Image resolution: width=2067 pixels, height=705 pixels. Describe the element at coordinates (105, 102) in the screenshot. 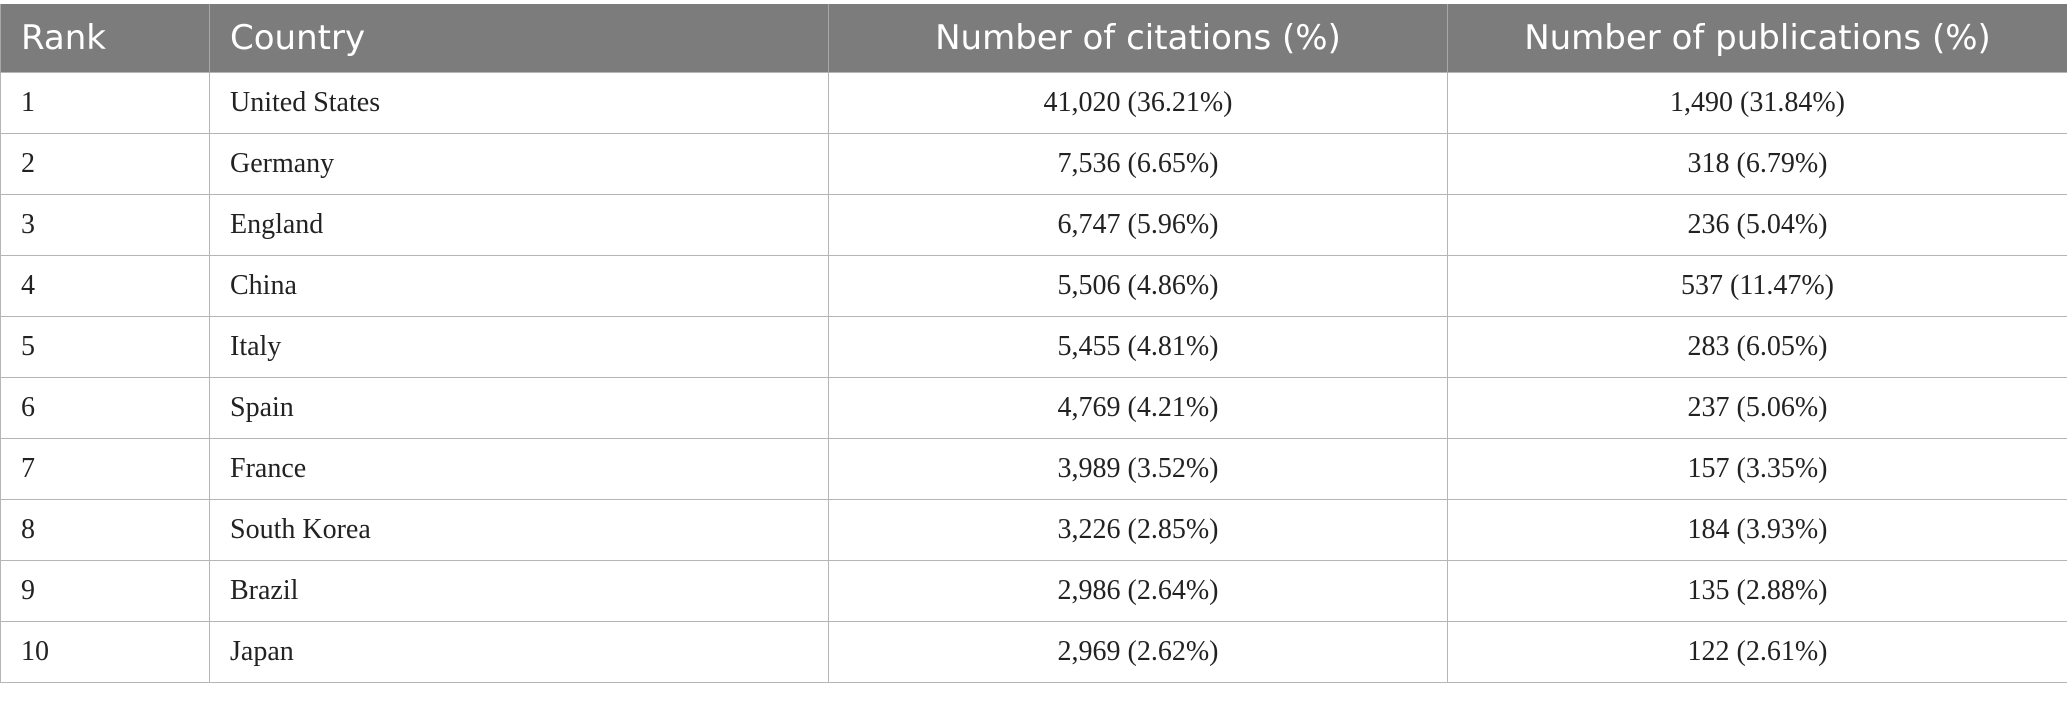

I see `rank-cell: 1` at that location.